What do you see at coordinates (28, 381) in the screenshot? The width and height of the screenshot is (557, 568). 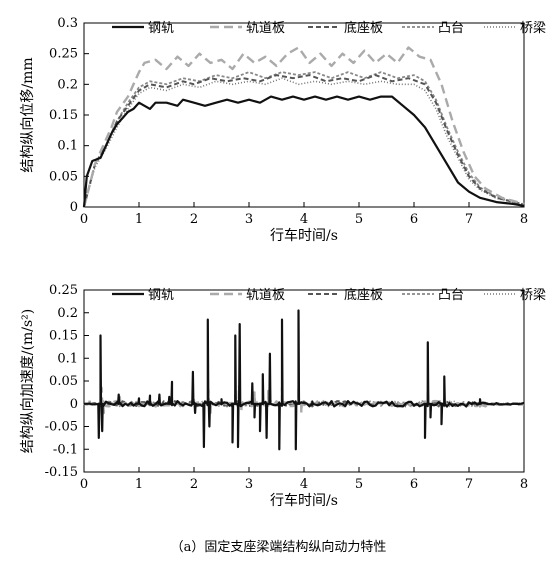 I see `y-axis-title: 结构纵向加速度/(m/s²)` at bounding box center [28, 381].